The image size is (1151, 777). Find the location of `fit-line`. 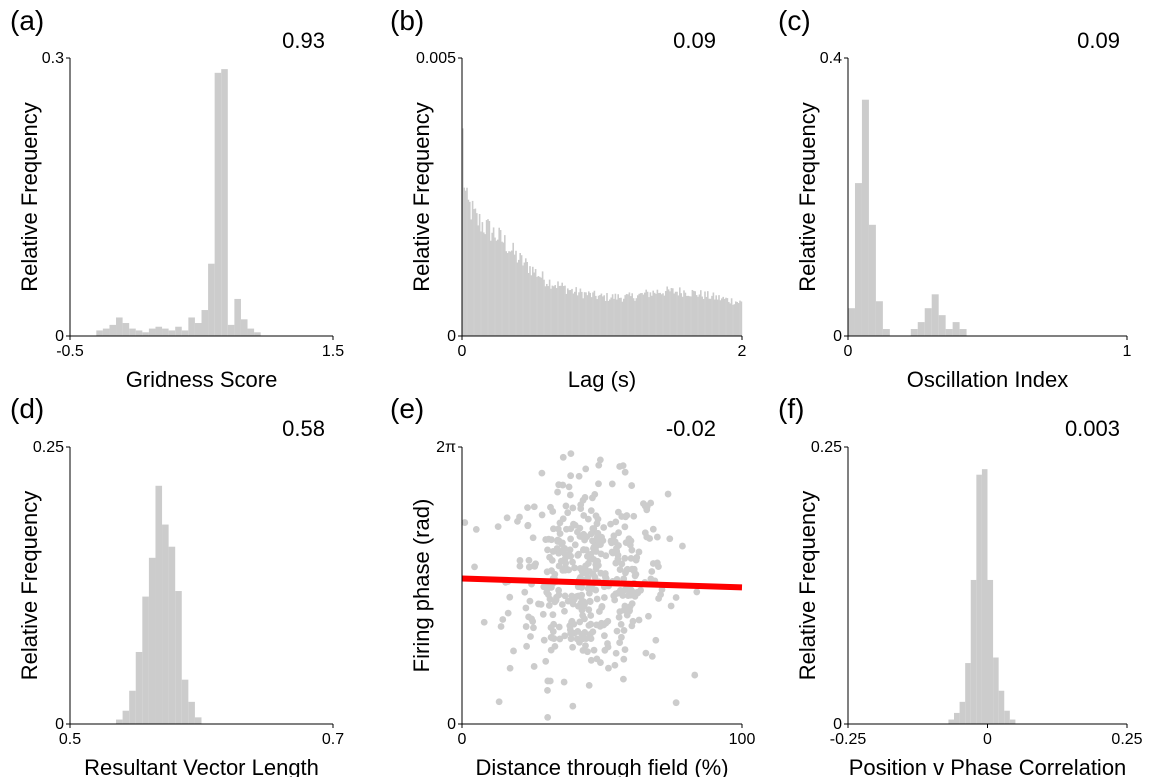

fit-line is located at coordinates (602, 583).